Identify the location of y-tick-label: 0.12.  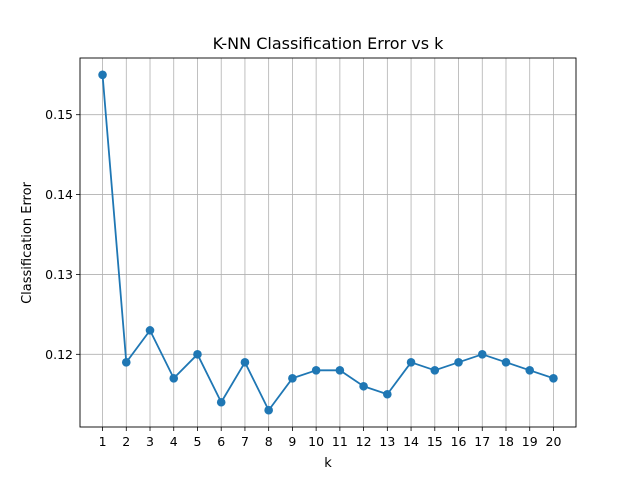
(59, 354).